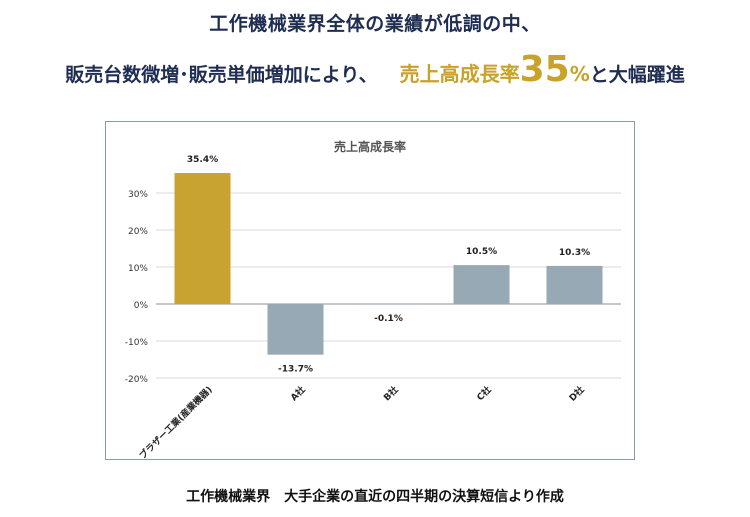  What do you see at coordinates (141, 306) in the screenshot?
I see `y-tick-label: 0%` at bounding box center [141, 306].